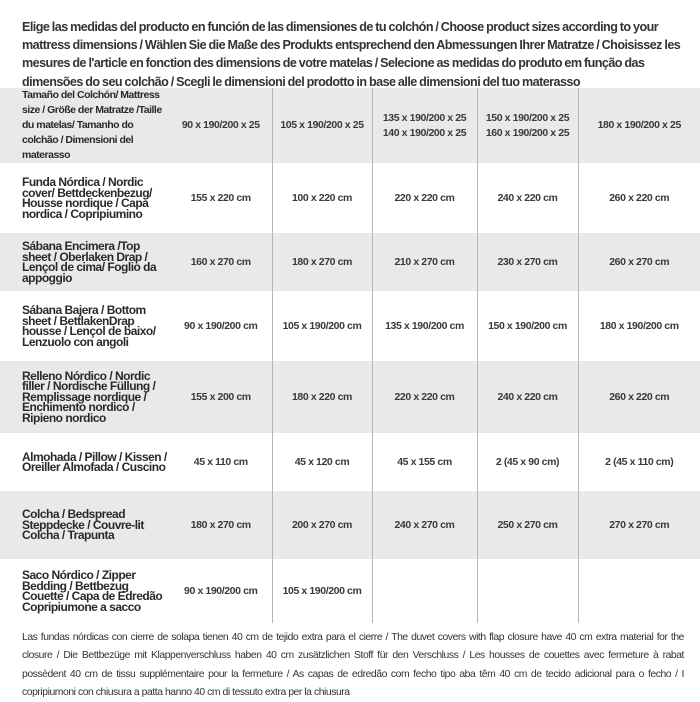 The height and width of the screenshot is (702, 700). I want to click on size-value: 210 x 270 cm, so click(424, 262).